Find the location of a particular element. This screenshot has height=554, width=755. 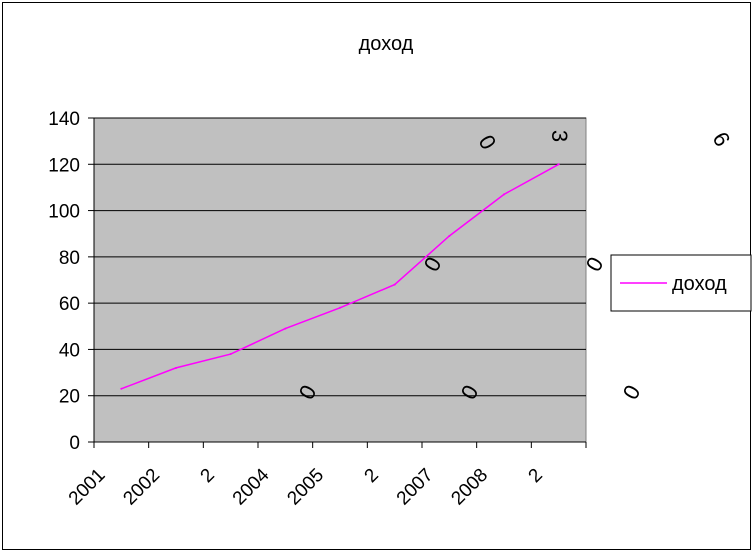

y-tick-label: 20 is located at coordinates (69, 397).